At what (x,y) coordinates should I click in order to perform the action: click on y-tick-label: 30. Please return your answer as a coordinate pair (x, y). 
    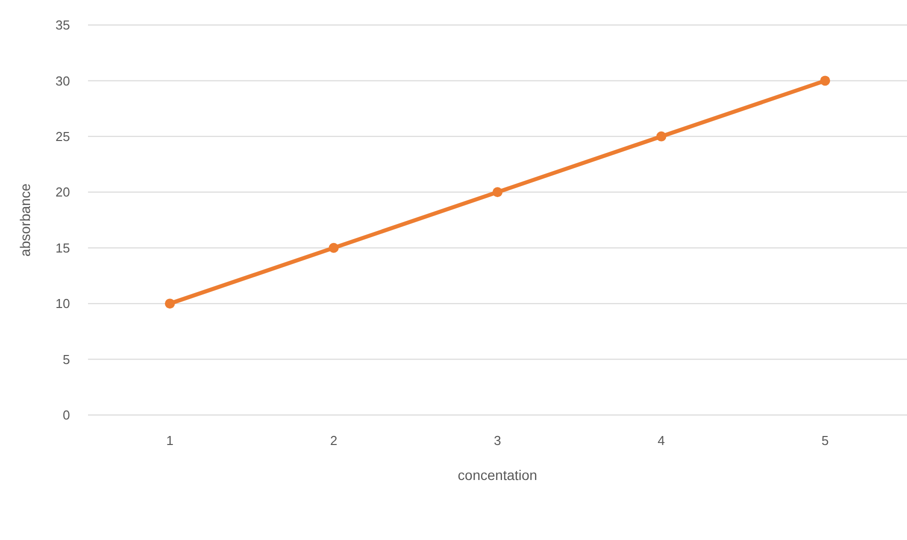
    Looking at the image, I should click on (63, 80).